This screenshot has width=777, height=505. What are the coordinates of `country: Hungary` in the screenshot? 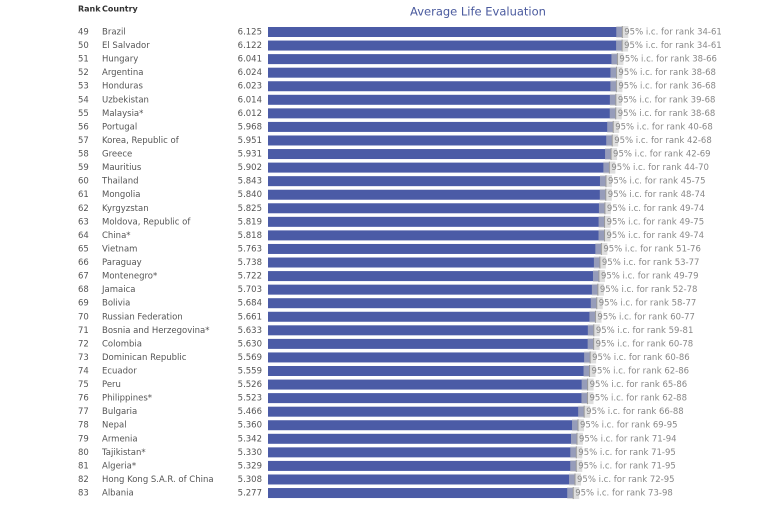 It's located at (120, 60).